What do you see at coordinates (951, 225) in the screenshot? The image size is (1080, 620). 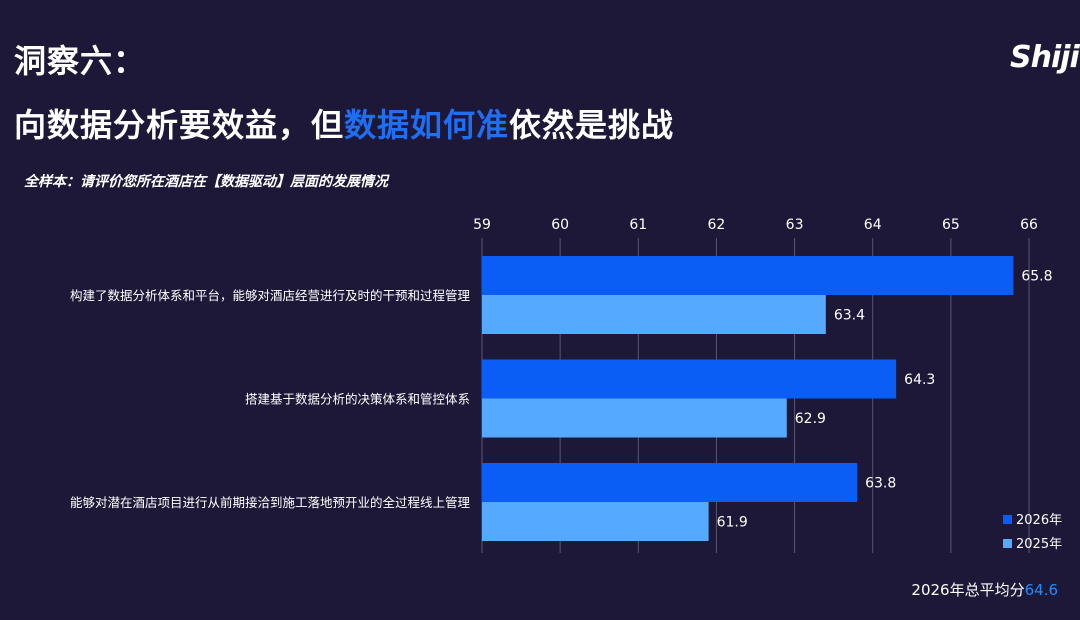 I see `x-tick-label: 65` at bounding box center [951, 225].